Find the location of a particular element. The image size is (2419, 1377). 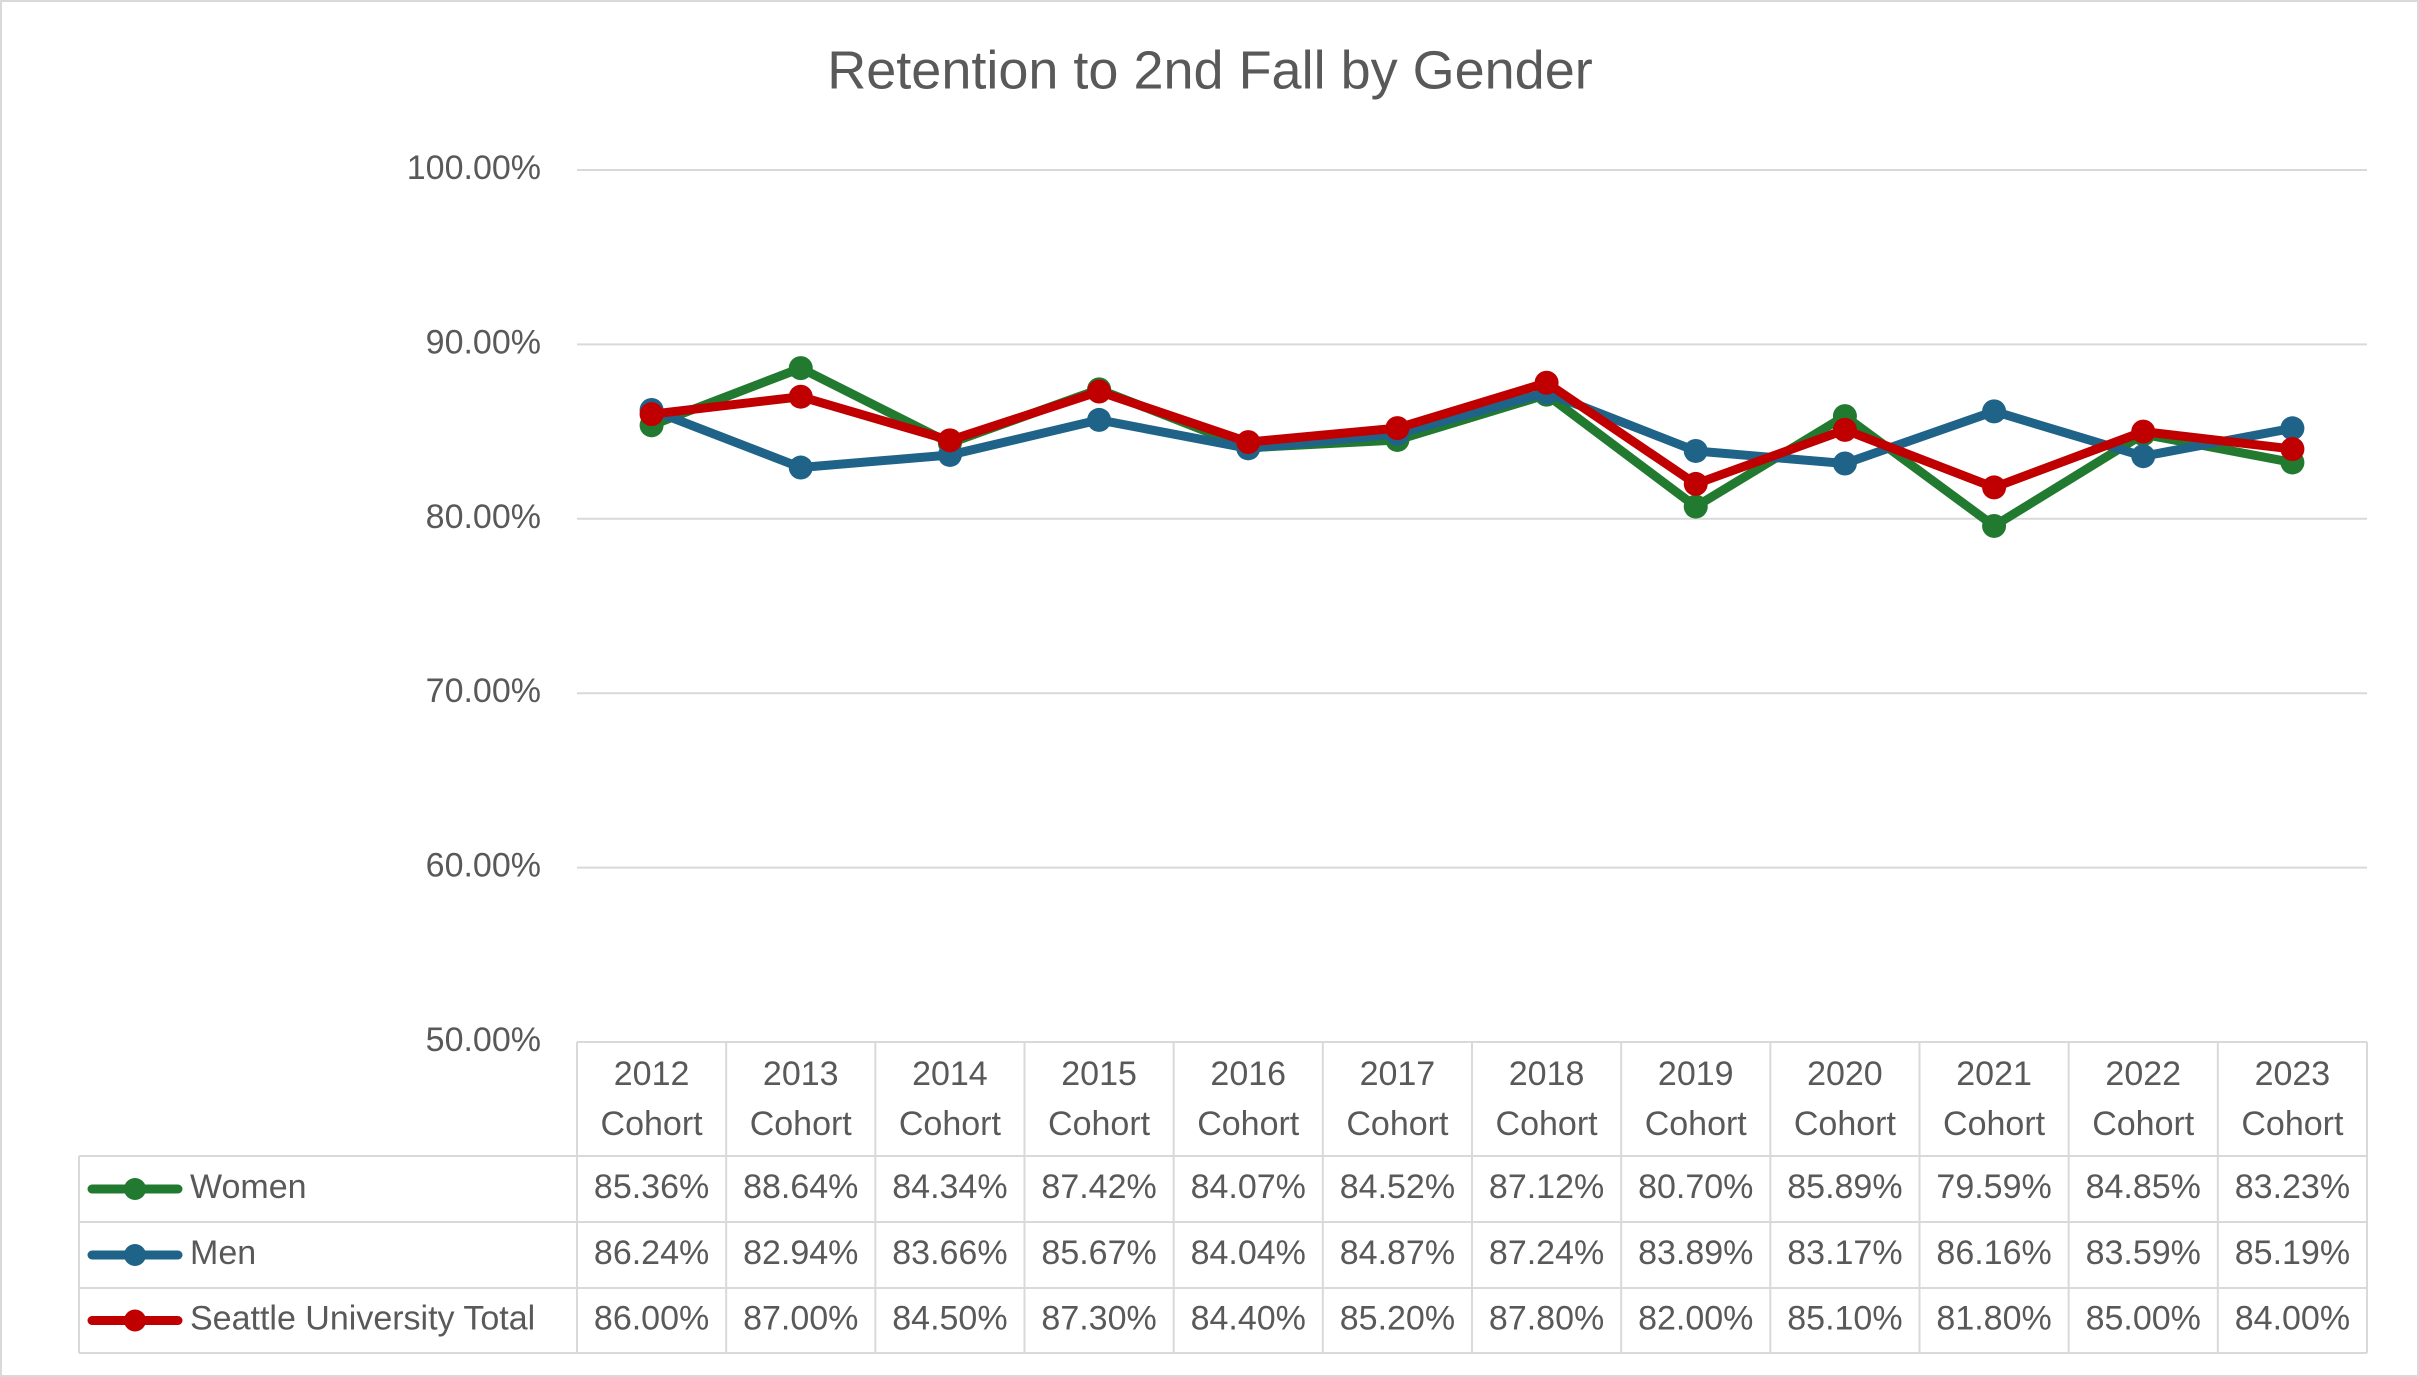

data-label: 85.89% is located at coordinates (1844, 1187).